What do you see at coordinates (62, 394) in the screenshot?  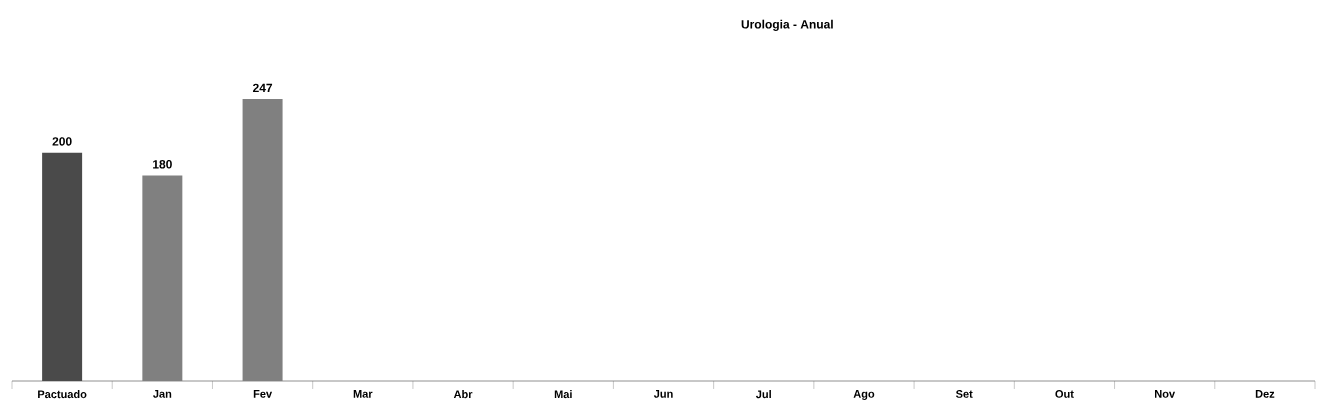 I see `x-tick-label: Pactuado` at bounding box center [62, 394].